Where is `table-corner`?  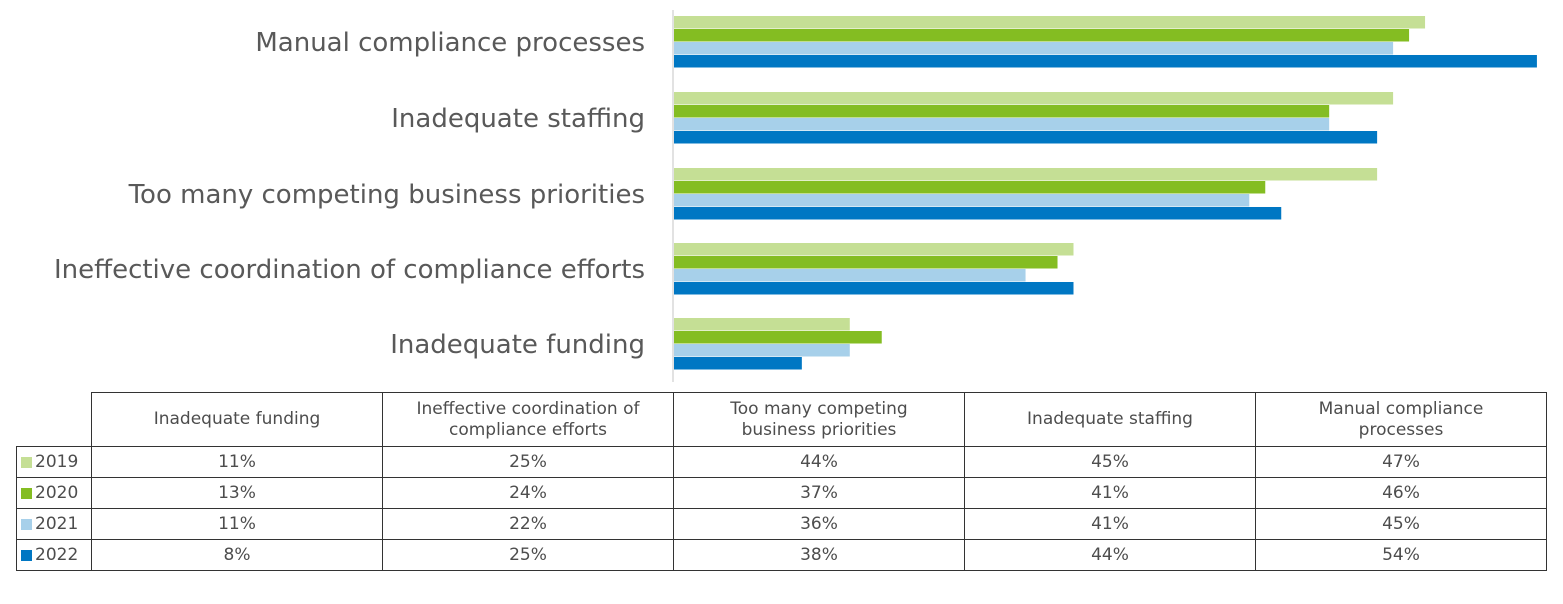 table-corner is located at coordinates (54, 419).